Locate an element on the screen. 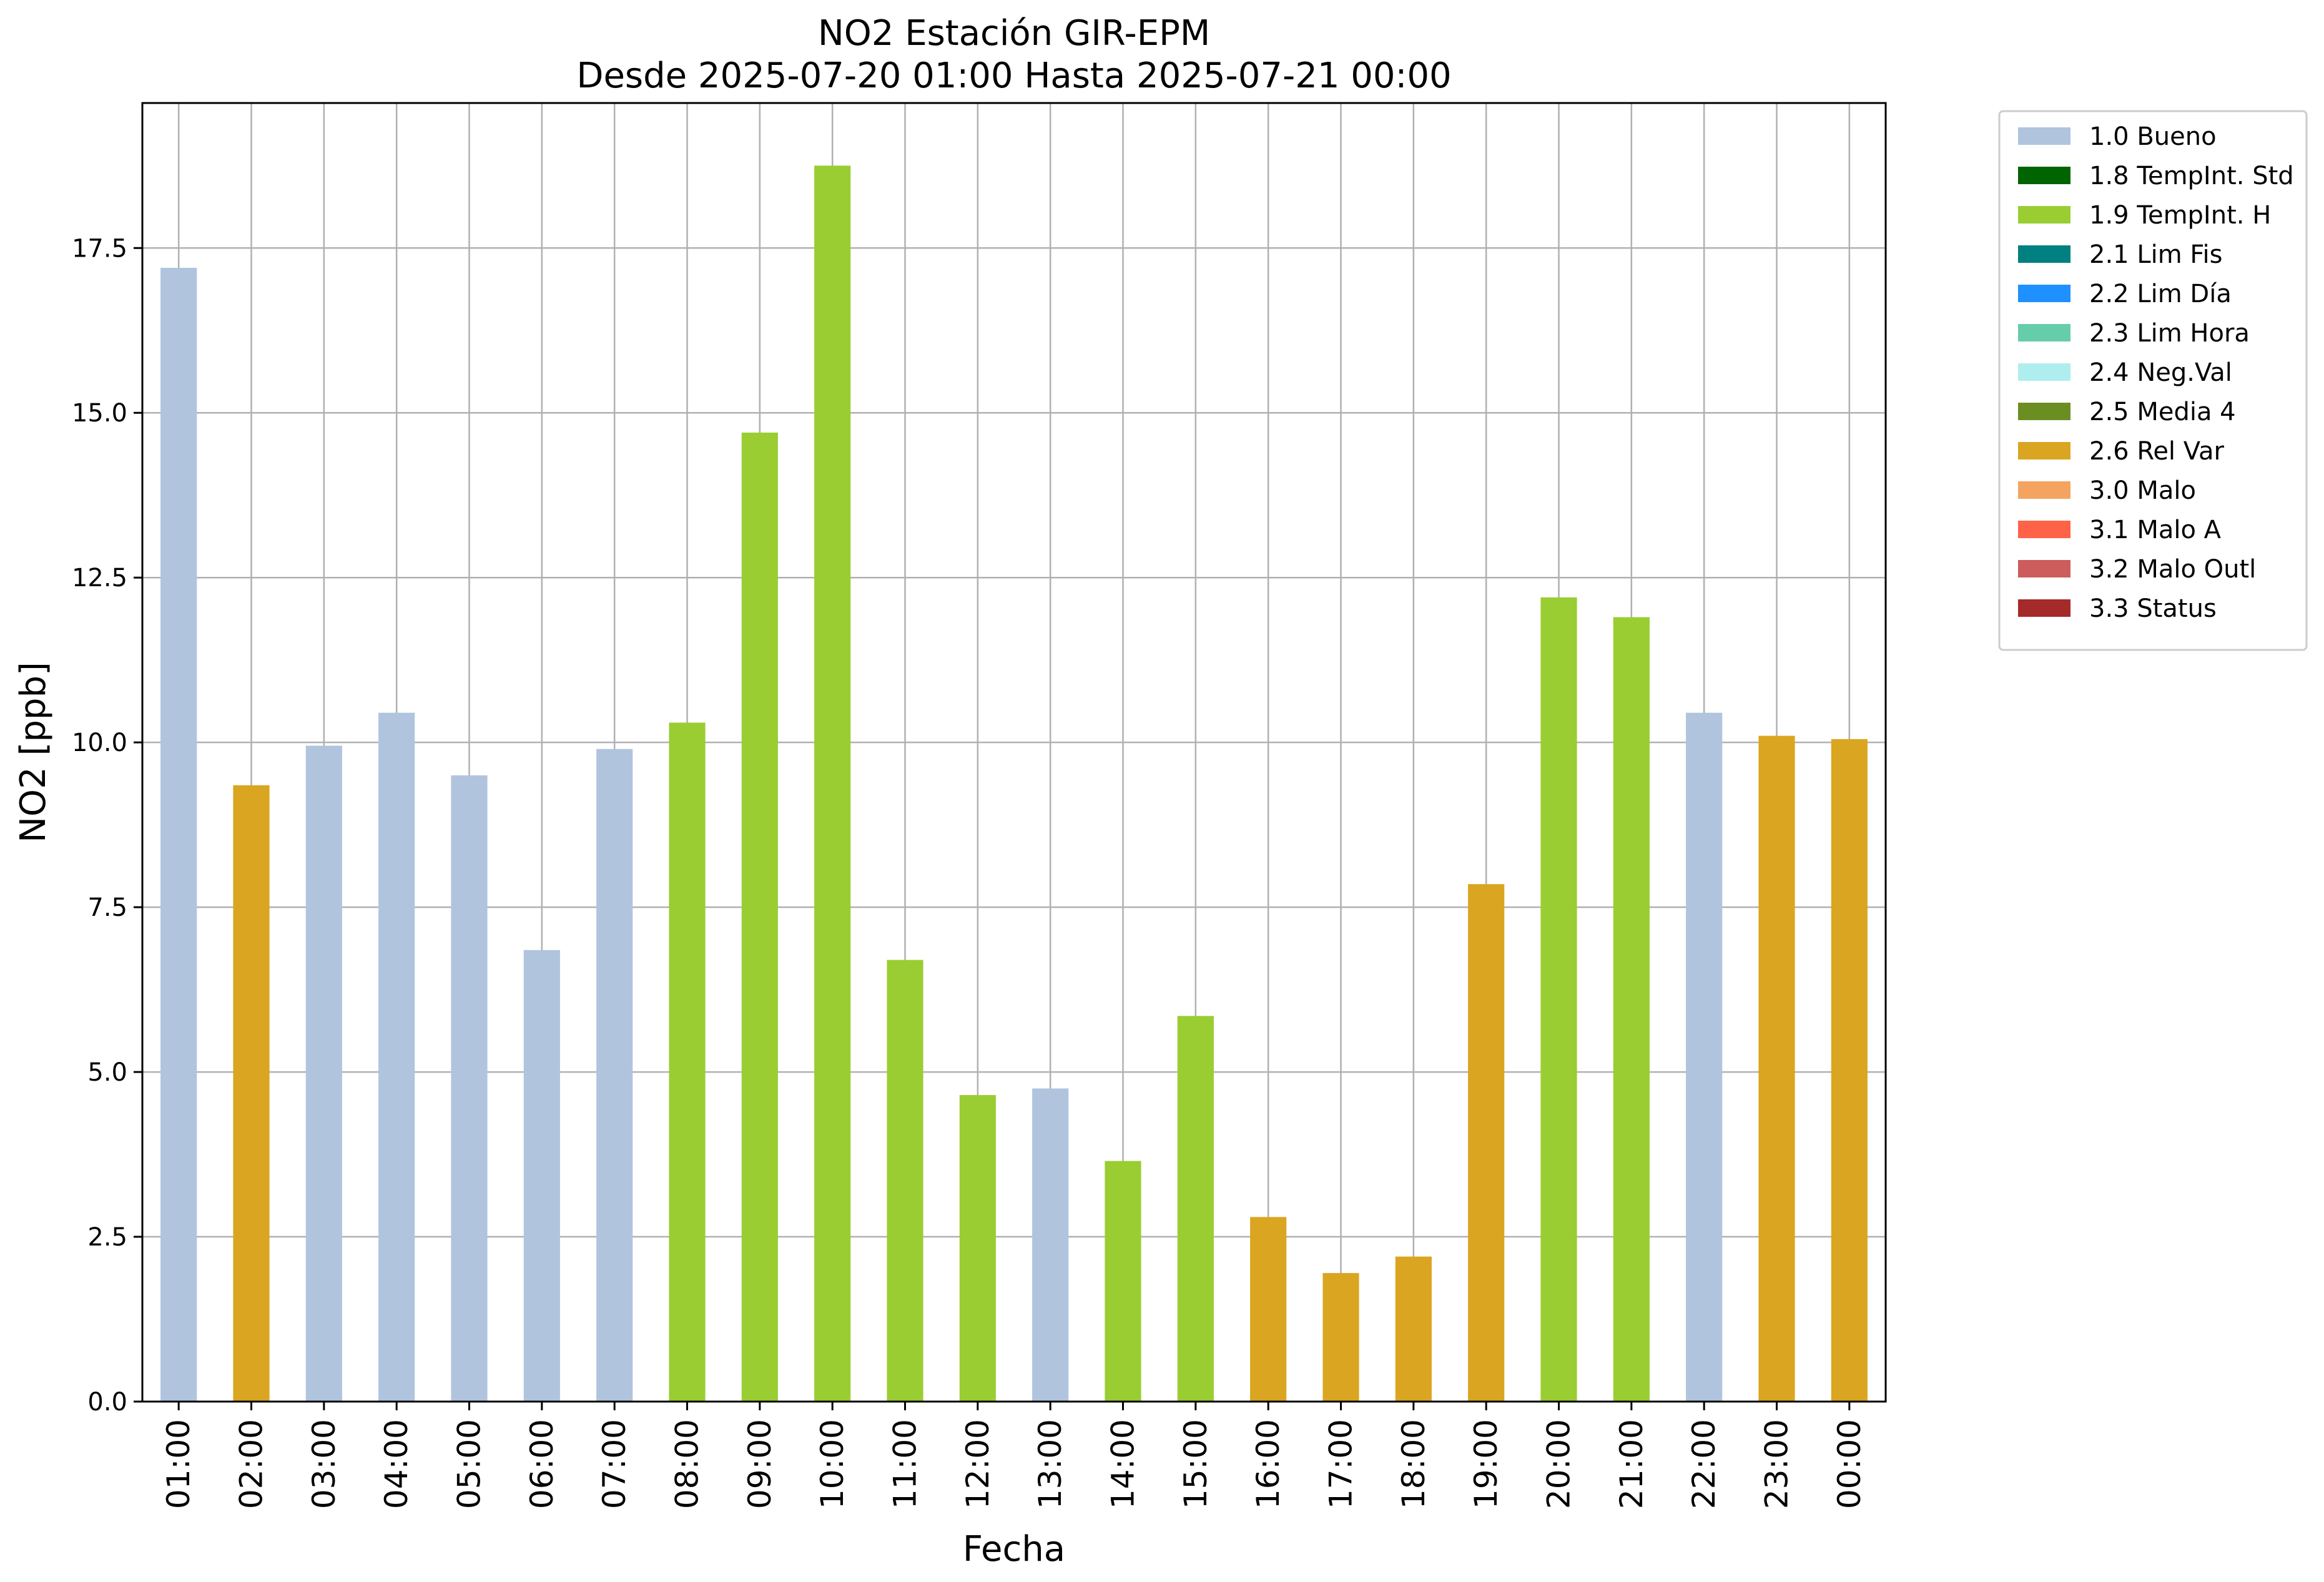 The image size is (2324, 1582). x-tick-label: 19:00 is located at coordinates (1486, 1464).